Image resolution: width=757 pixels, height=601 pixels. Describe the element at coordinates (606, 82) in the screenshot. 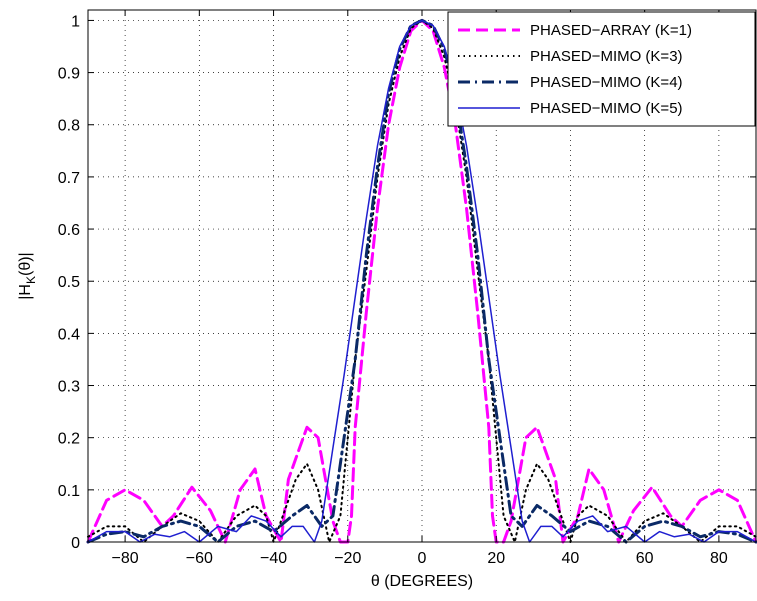

I see `legend-label-3: PHASED−MIMO (K=4)` at that location.